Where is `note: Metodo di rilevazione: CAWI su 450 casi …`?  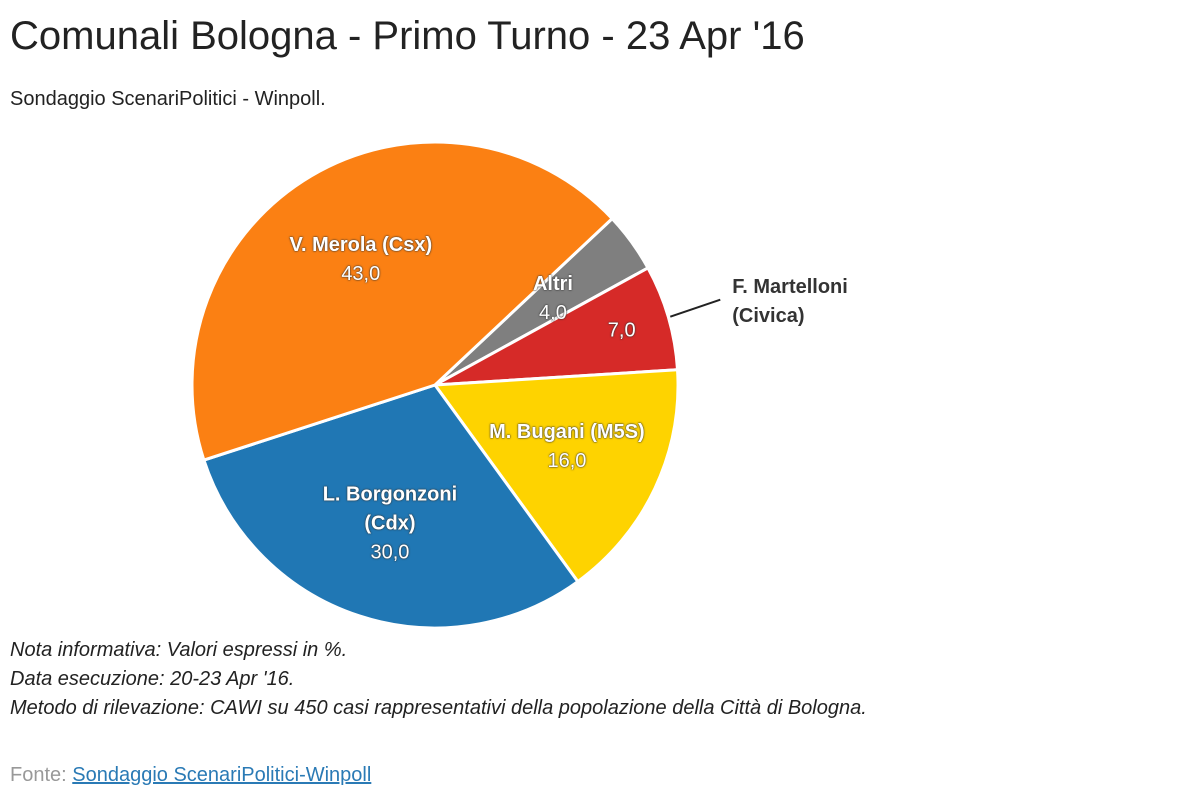
note: Metodo di rilevazione: CAWI su 450 casi … is located at coordinates (438, 708).